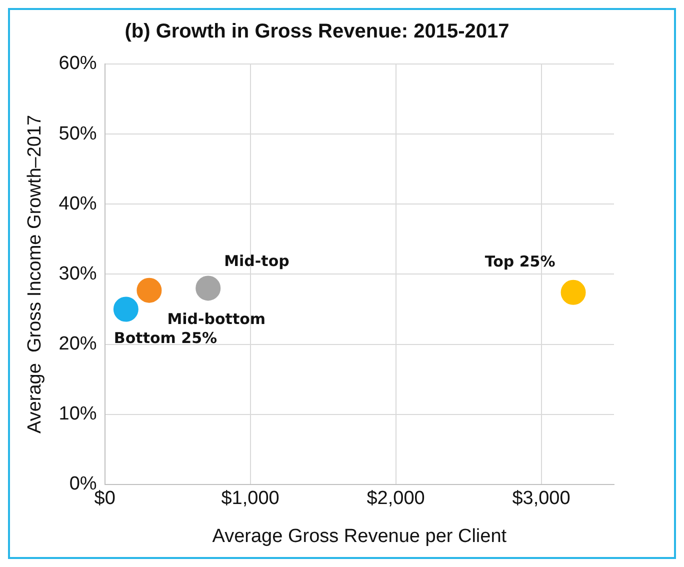  I want to click on series-label: Top 25%, so click(520, 261).